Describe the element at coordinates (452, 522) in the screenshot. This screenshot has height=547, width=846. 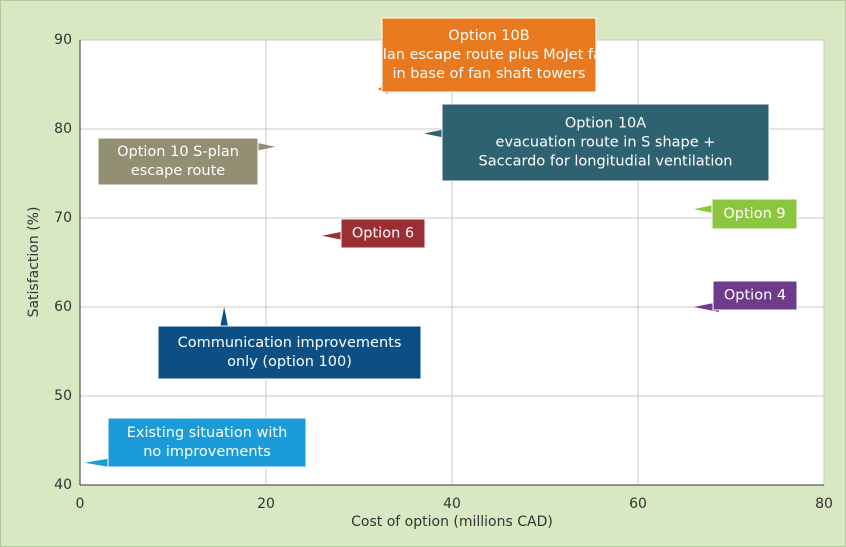
I see `x-axis-label: Cost of option (millions CAD)` at that location.